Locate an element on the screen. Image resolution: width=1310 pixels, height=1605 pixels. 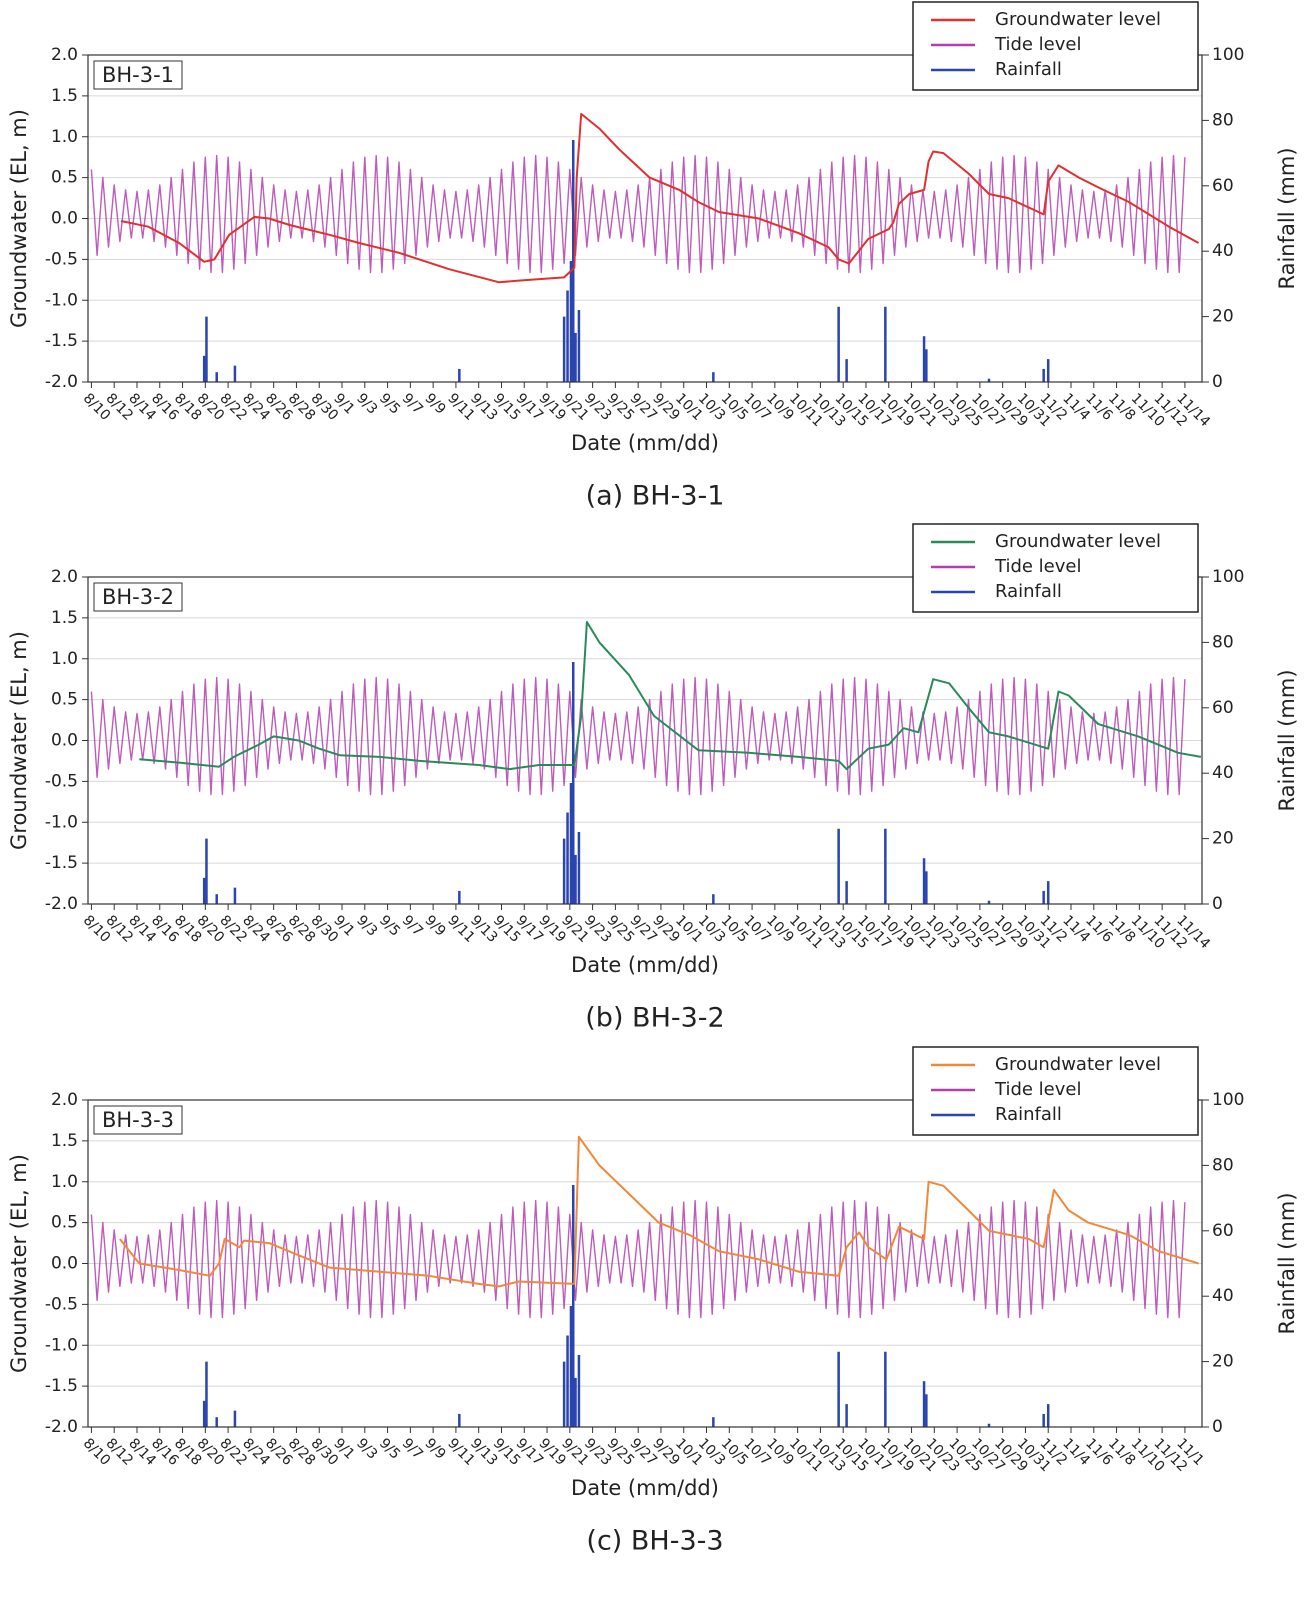
panel-label: BH-3-3 is located at coordinates (138, 1120).